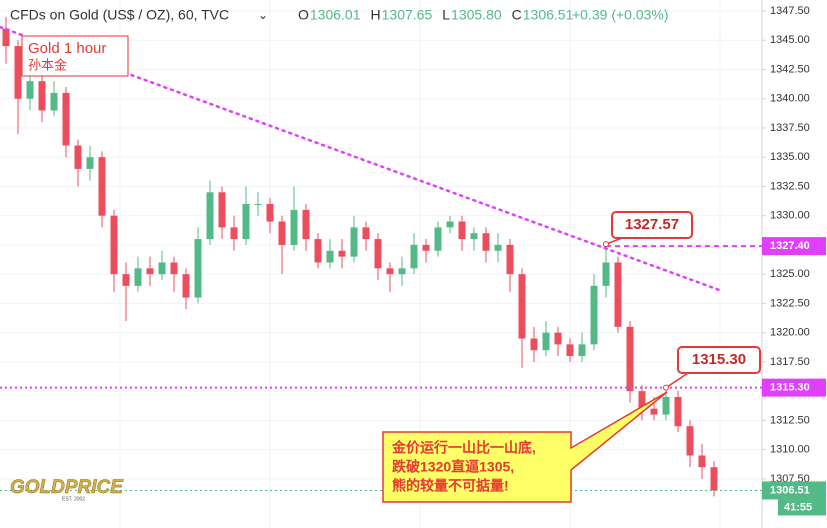 This screenshot has height=528, width=827. Describe the element at coordinates (790, 362) in the screenshot. I see `y-tick-label: 1317.50` at that location.